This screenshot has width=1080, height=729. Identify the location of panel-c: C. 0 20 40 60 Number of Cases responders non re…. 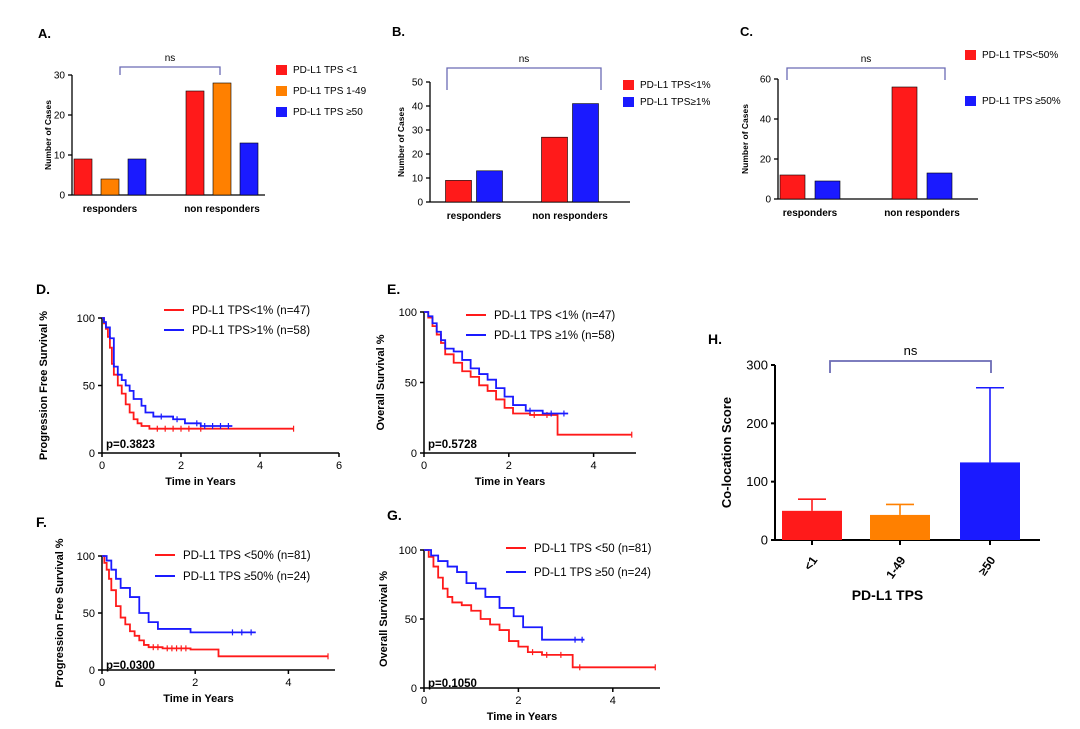
(900, 121).